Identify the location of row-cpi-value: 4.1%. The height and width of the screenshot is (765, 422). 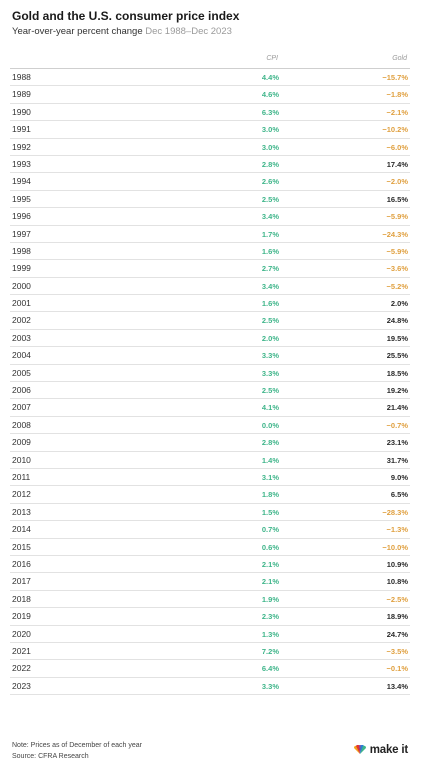
(270, 408).